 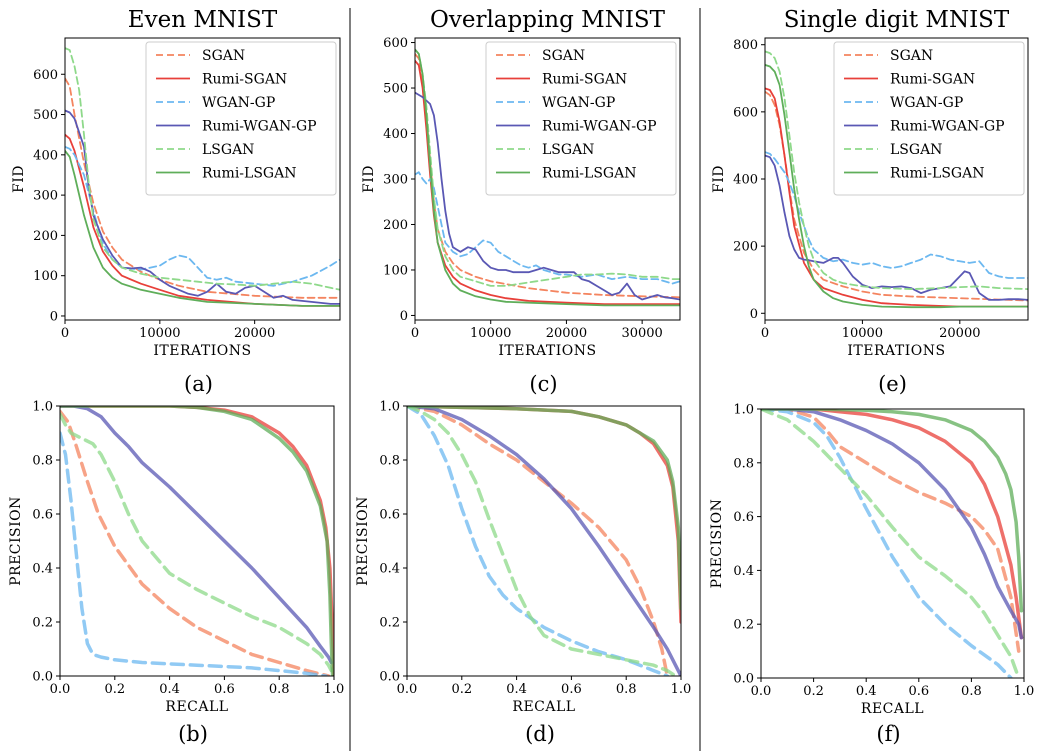 I want to click on x-tick-label: 30000, so click(x=641, y=333).